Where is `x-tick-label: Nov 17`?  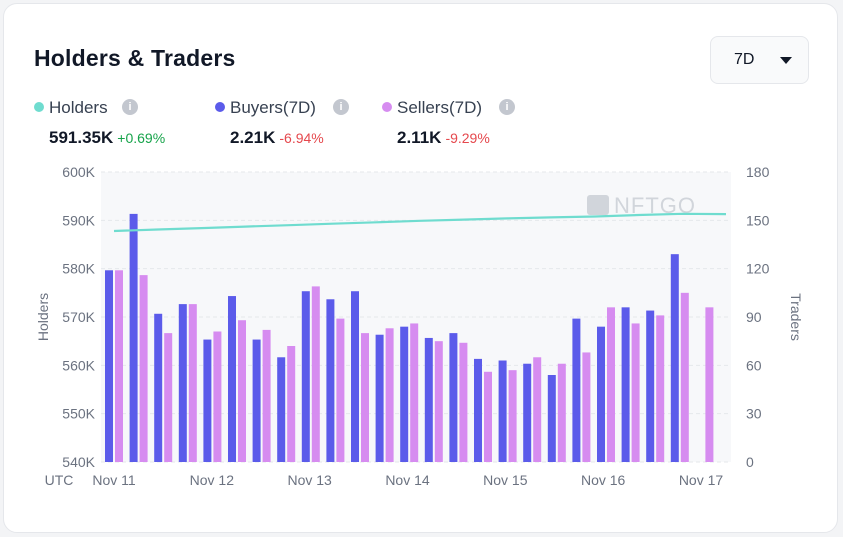
x-tick-label: Nov 17 is located at coordinates (701, 480).